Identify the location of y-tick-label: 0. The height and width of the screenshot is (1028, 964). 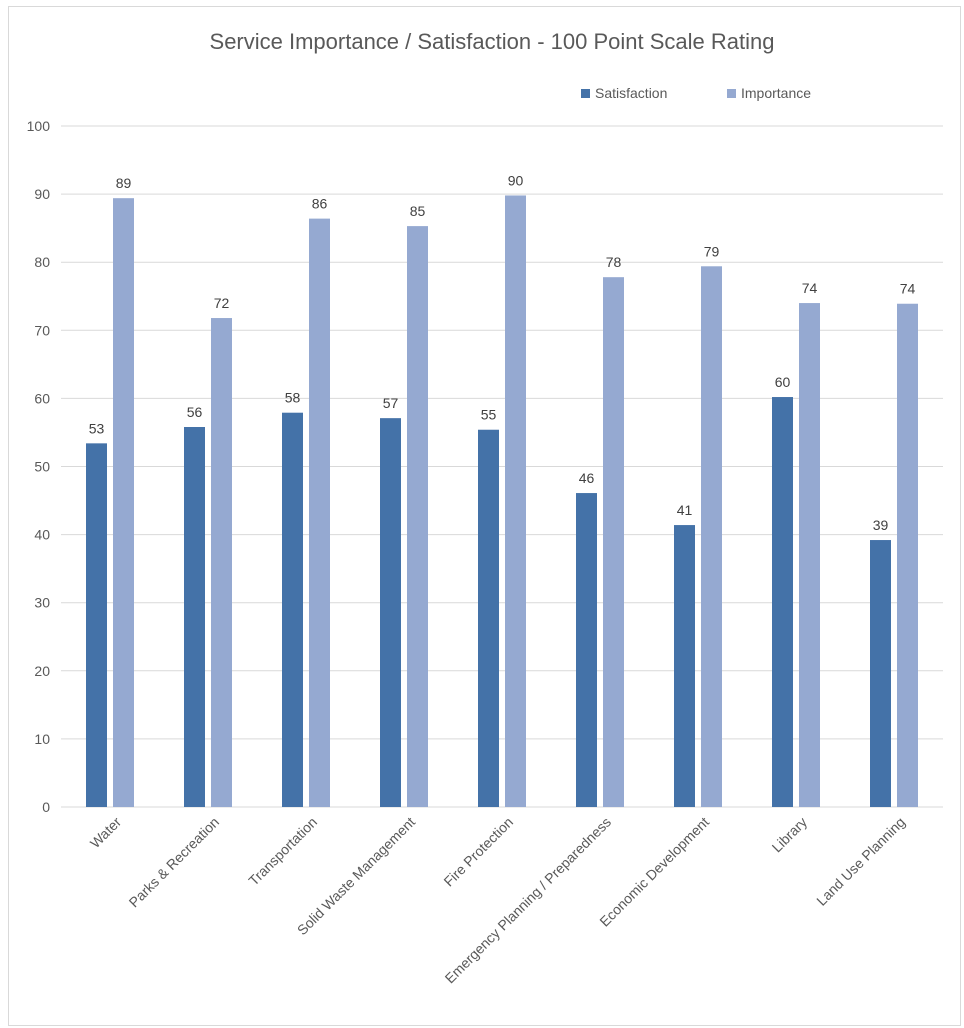
(46, 807).